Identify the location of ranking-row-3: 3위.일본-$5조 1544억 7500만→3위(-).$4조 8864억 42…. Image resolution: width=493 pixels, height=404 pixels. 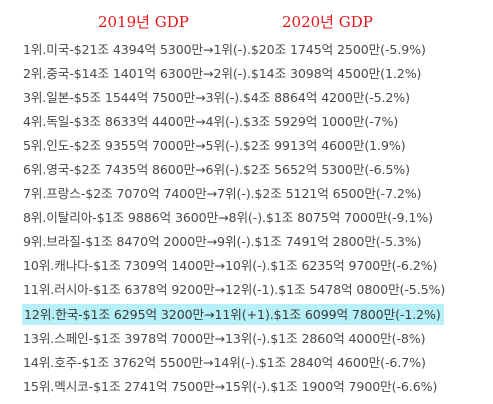
(216, 97).